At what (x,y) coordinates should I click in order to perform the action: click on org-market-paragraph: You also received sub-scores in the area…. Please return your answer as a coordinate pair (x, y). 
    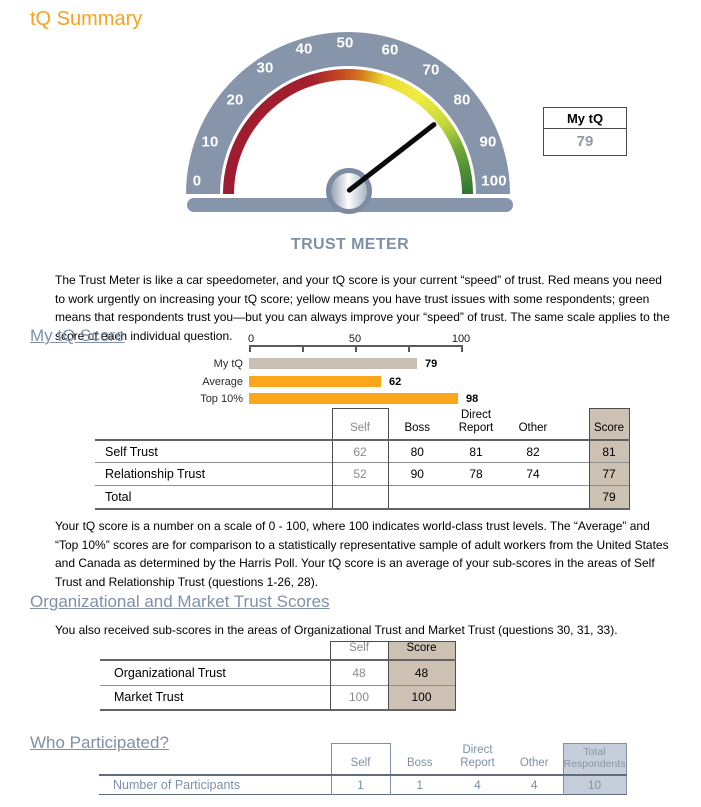
    Looking at the image, I should click on (336, 630).